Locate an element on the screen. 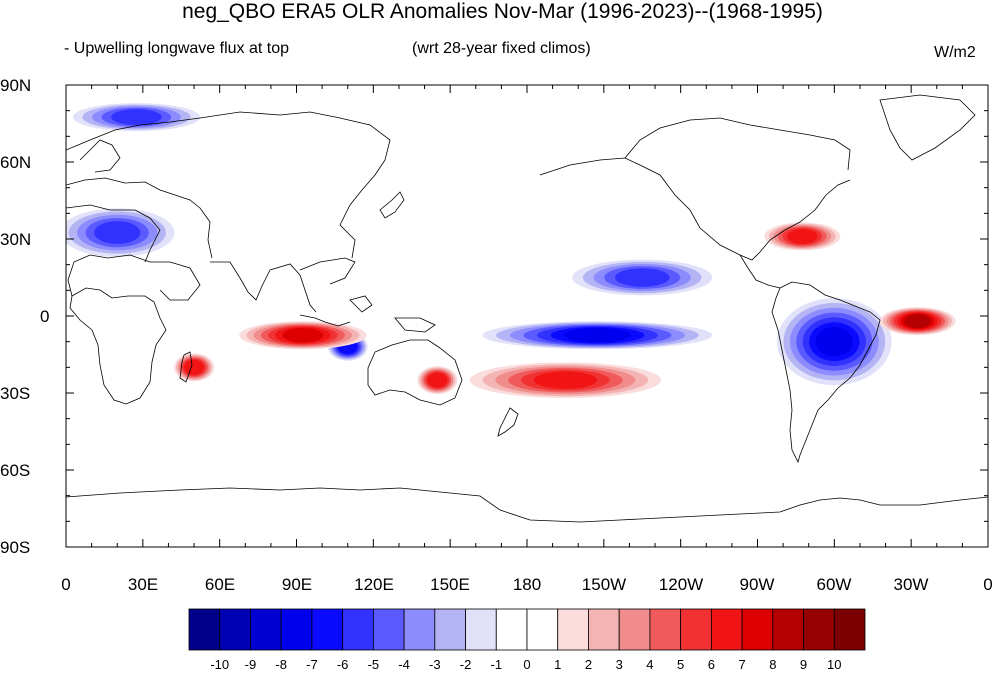 This screenshot has width=1005, height=676. anomaly-contour-madagascar-red is located at coordinates (194, 367).